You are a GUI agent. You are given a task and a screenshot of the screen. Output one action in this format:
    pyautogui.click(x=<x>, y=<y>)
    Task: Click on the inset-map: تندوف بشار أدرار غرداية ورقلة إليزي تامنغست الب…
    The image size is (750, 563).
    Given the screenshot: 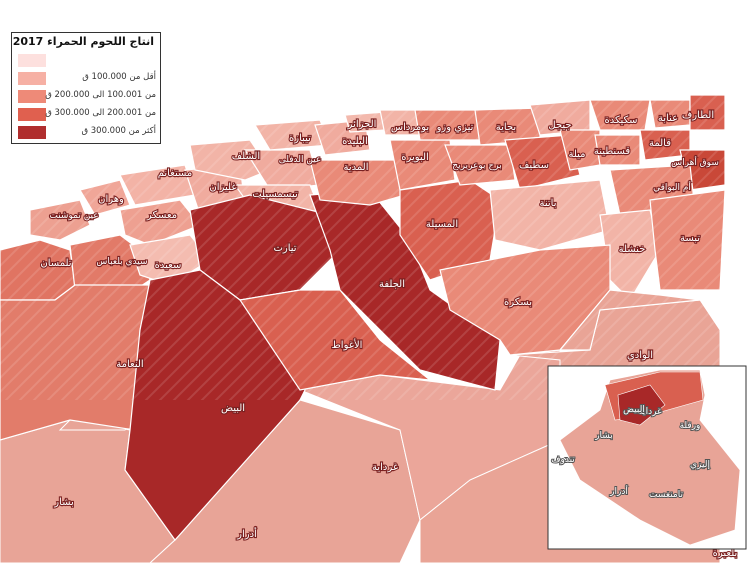 What is the action you would take?
    pyautogui.click(x=647, y=457)
    